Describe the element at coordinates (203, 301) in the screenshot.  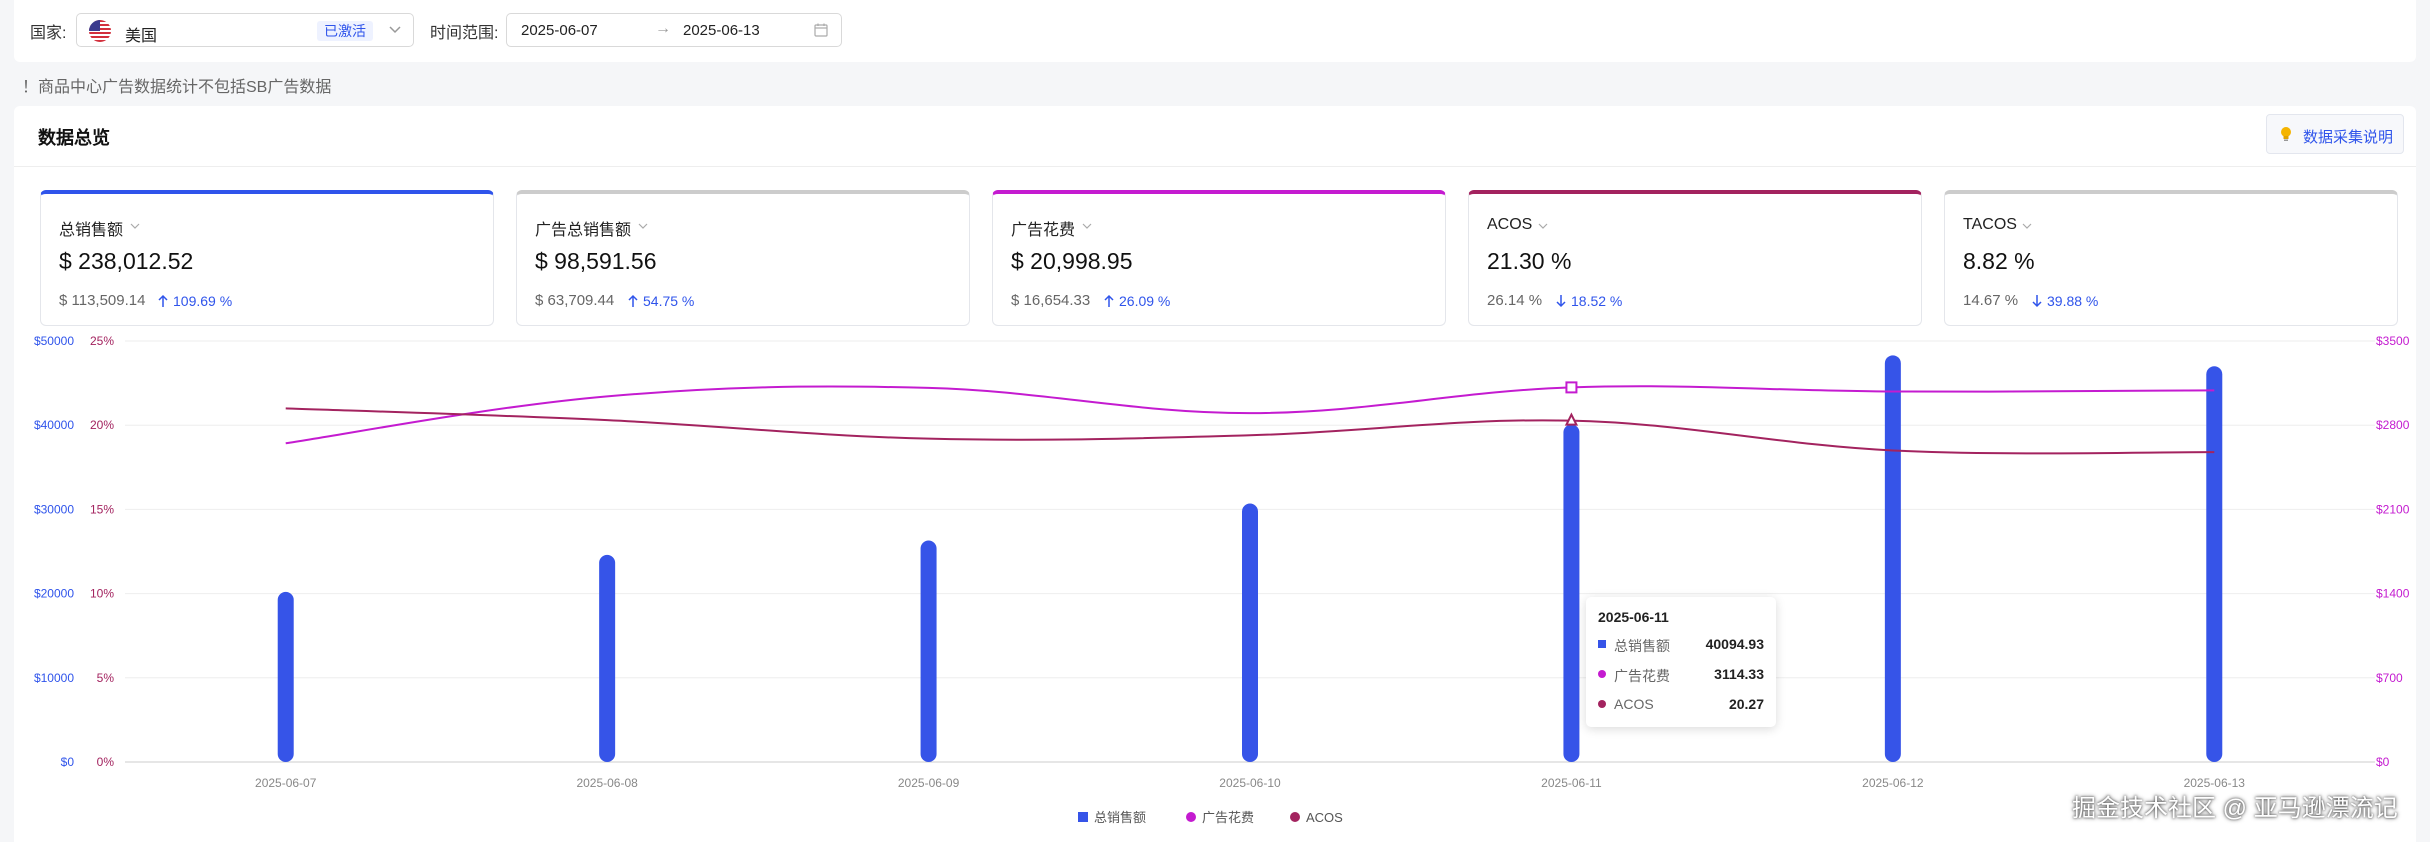
I see `card-change-value: 109.69 %` at that location.